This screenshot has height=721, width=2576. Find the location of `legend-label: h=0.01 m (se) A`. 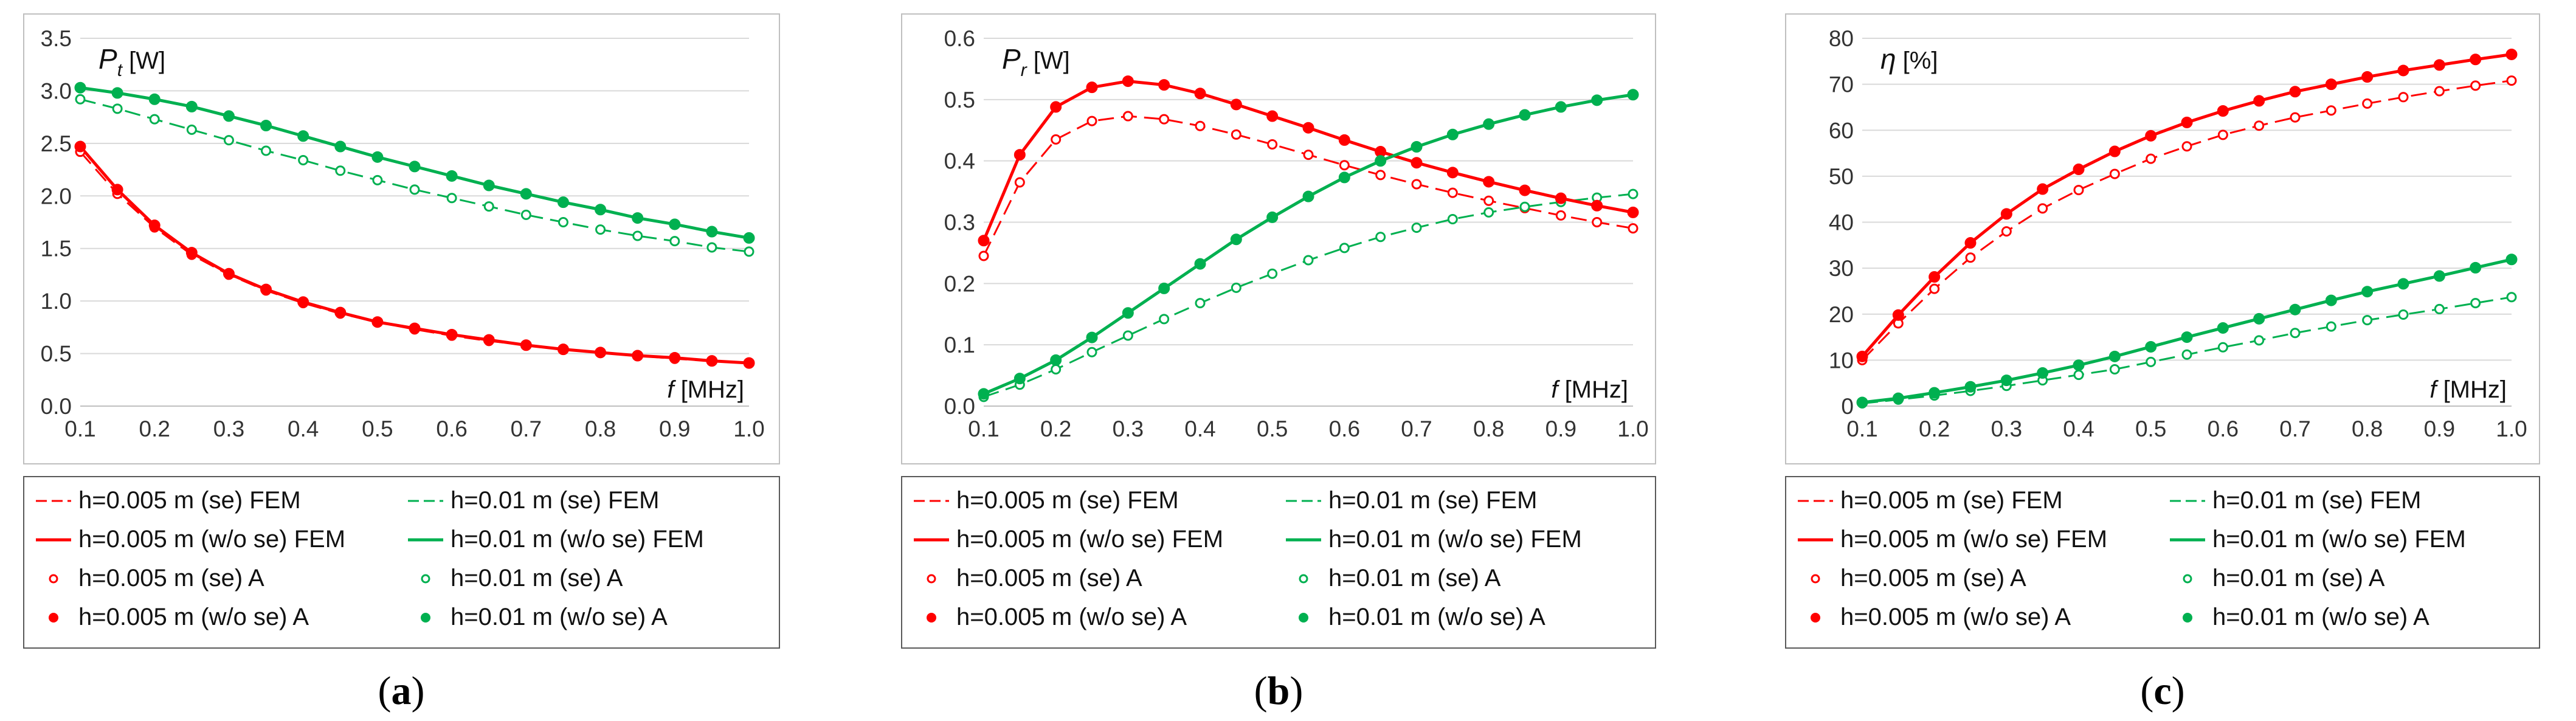

legend-label: h=0.01 m (se) A is located at coordinates (2298, 578).